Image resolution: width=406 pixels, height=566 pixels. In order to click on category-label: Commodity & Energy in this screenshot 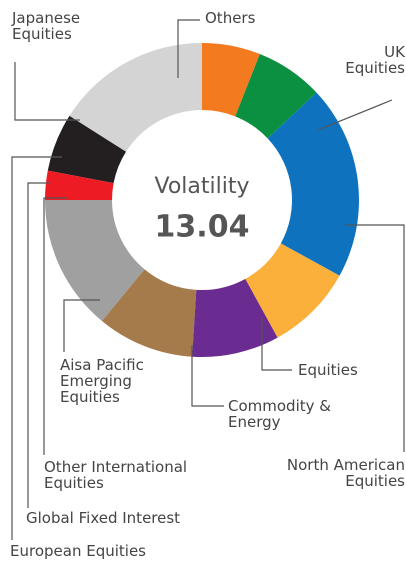, I will do `click(279, 414)`.